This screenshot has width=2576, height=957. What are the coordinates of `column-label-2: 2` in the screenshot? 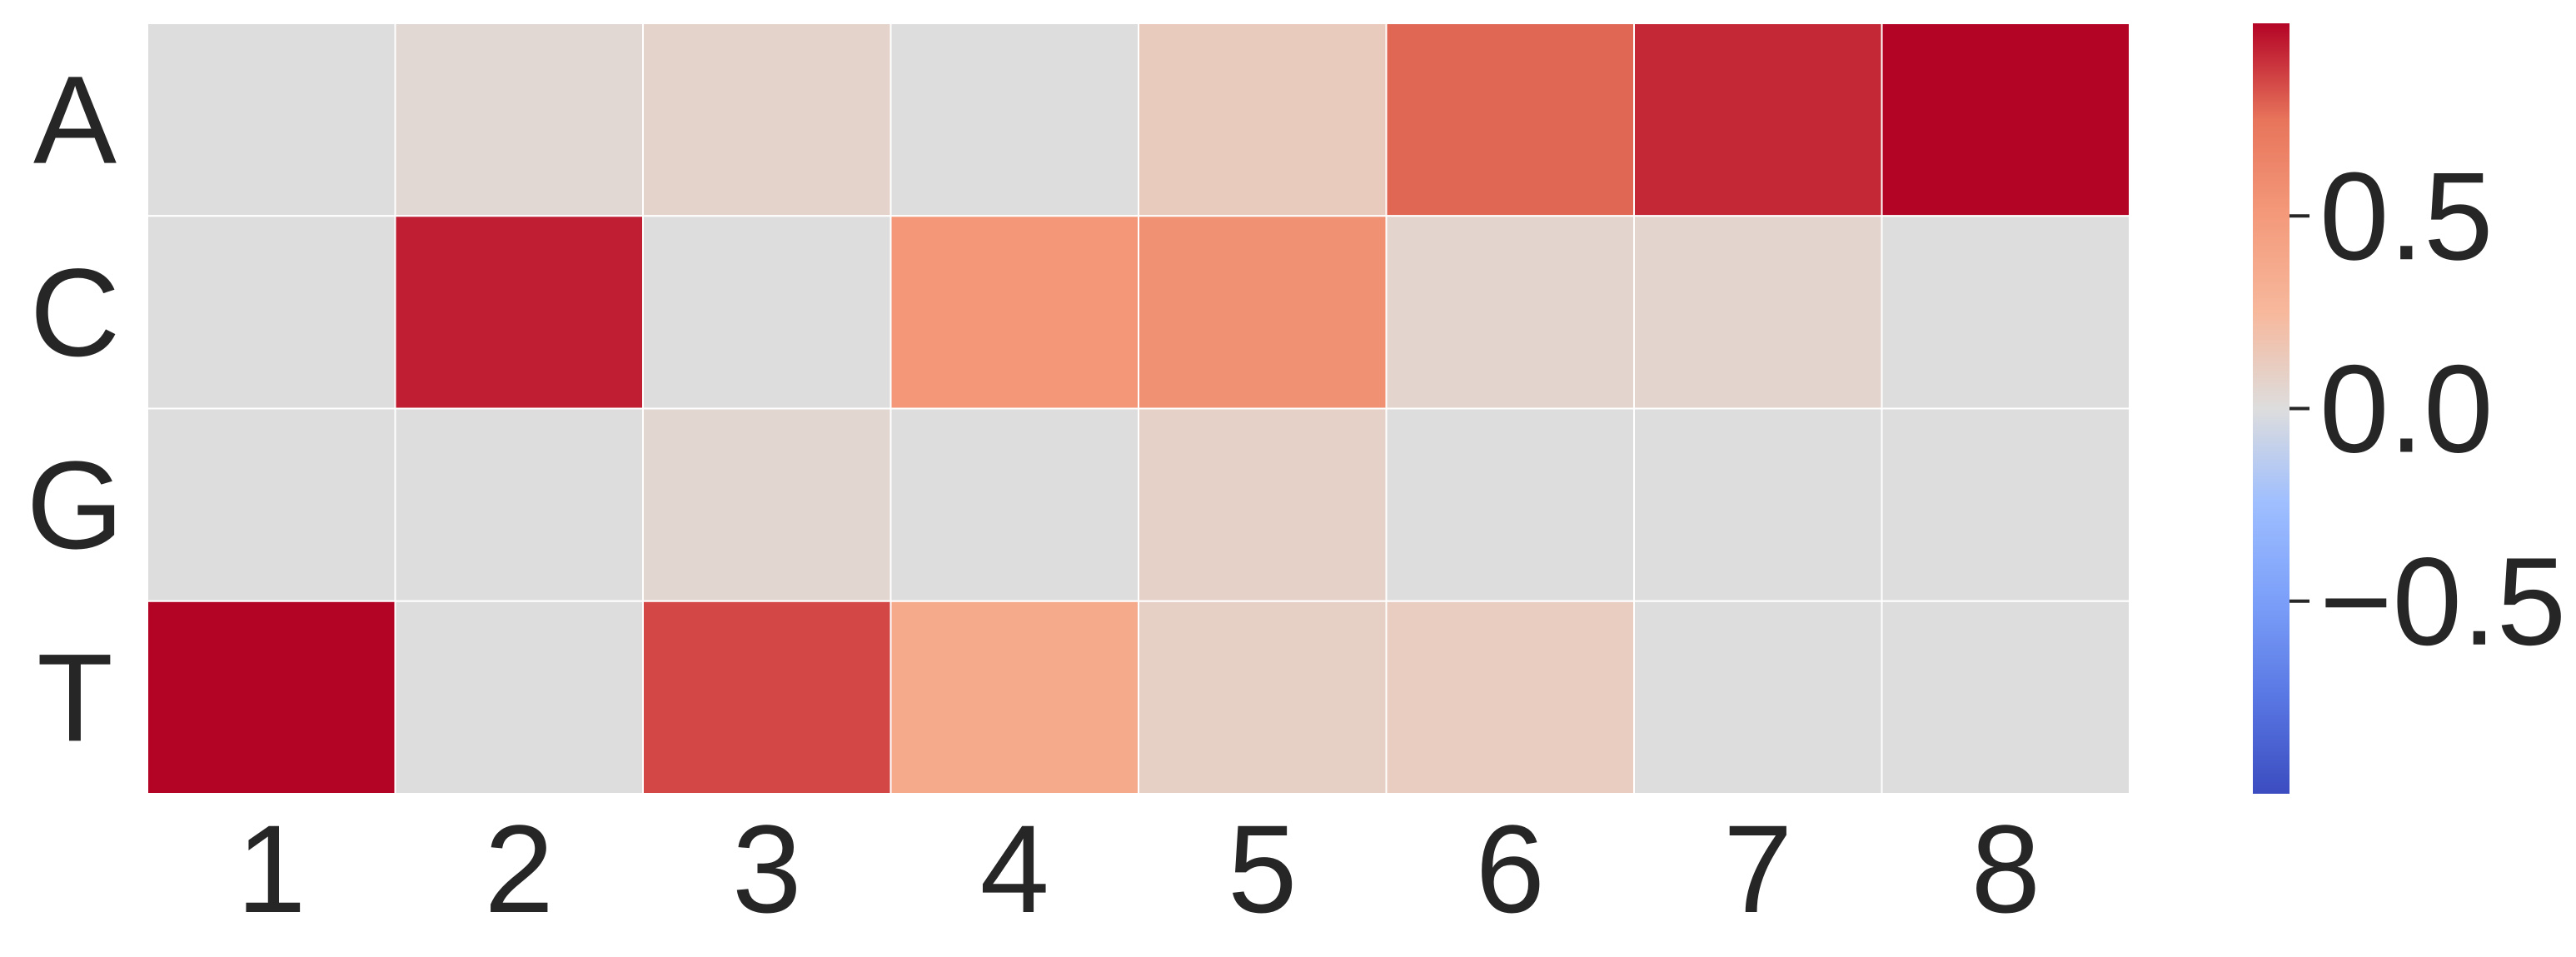 It's located at (519, 869).